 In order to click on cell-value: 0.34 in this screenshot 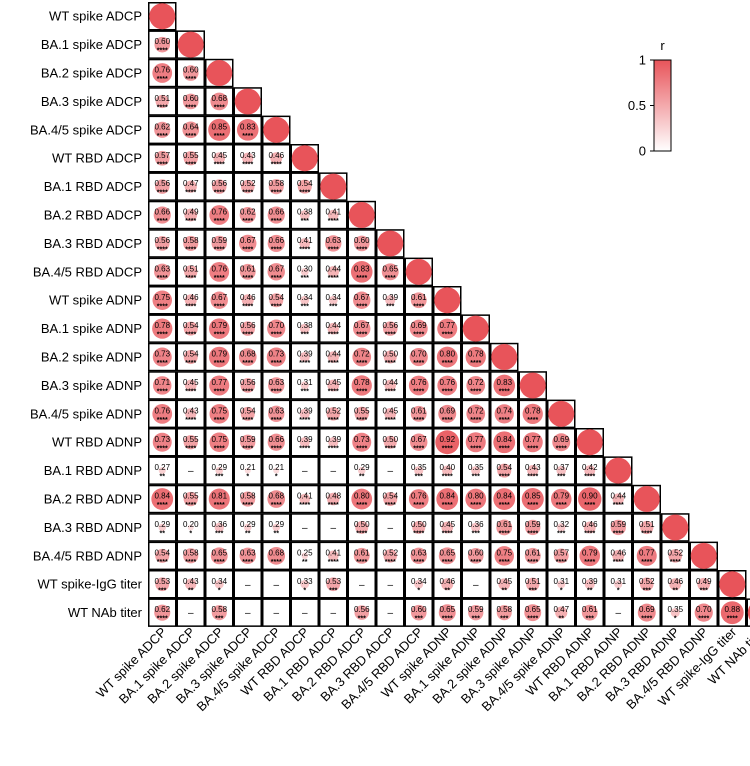, I will do `click(219, 581)`.